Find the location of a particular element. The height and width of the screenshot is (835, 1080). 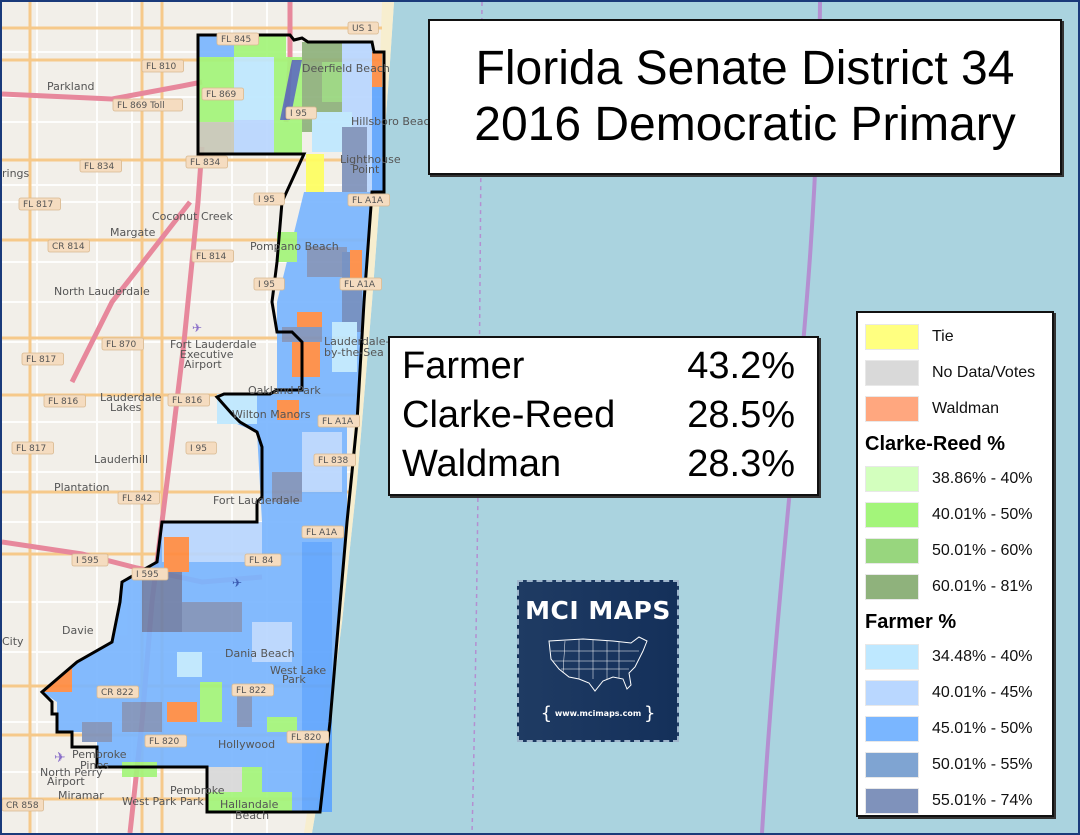

place-label: Lauderhill is located at coordinates (121, 459).